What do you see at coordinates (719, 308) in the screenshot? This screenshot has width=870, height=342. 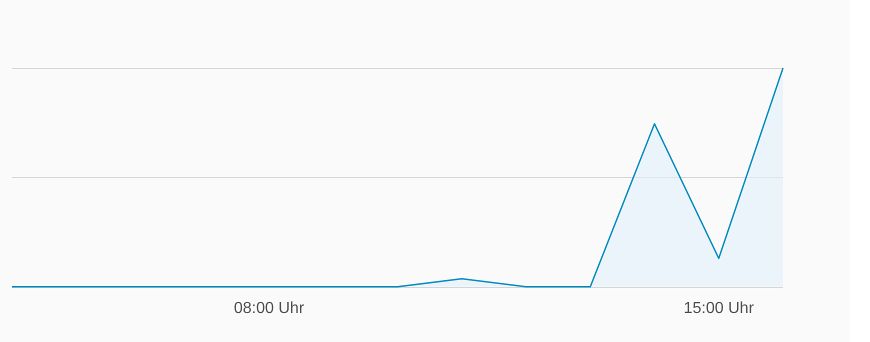 I see `x-tick-label: 15:00 Uhr` at bounding box center [719, 308].